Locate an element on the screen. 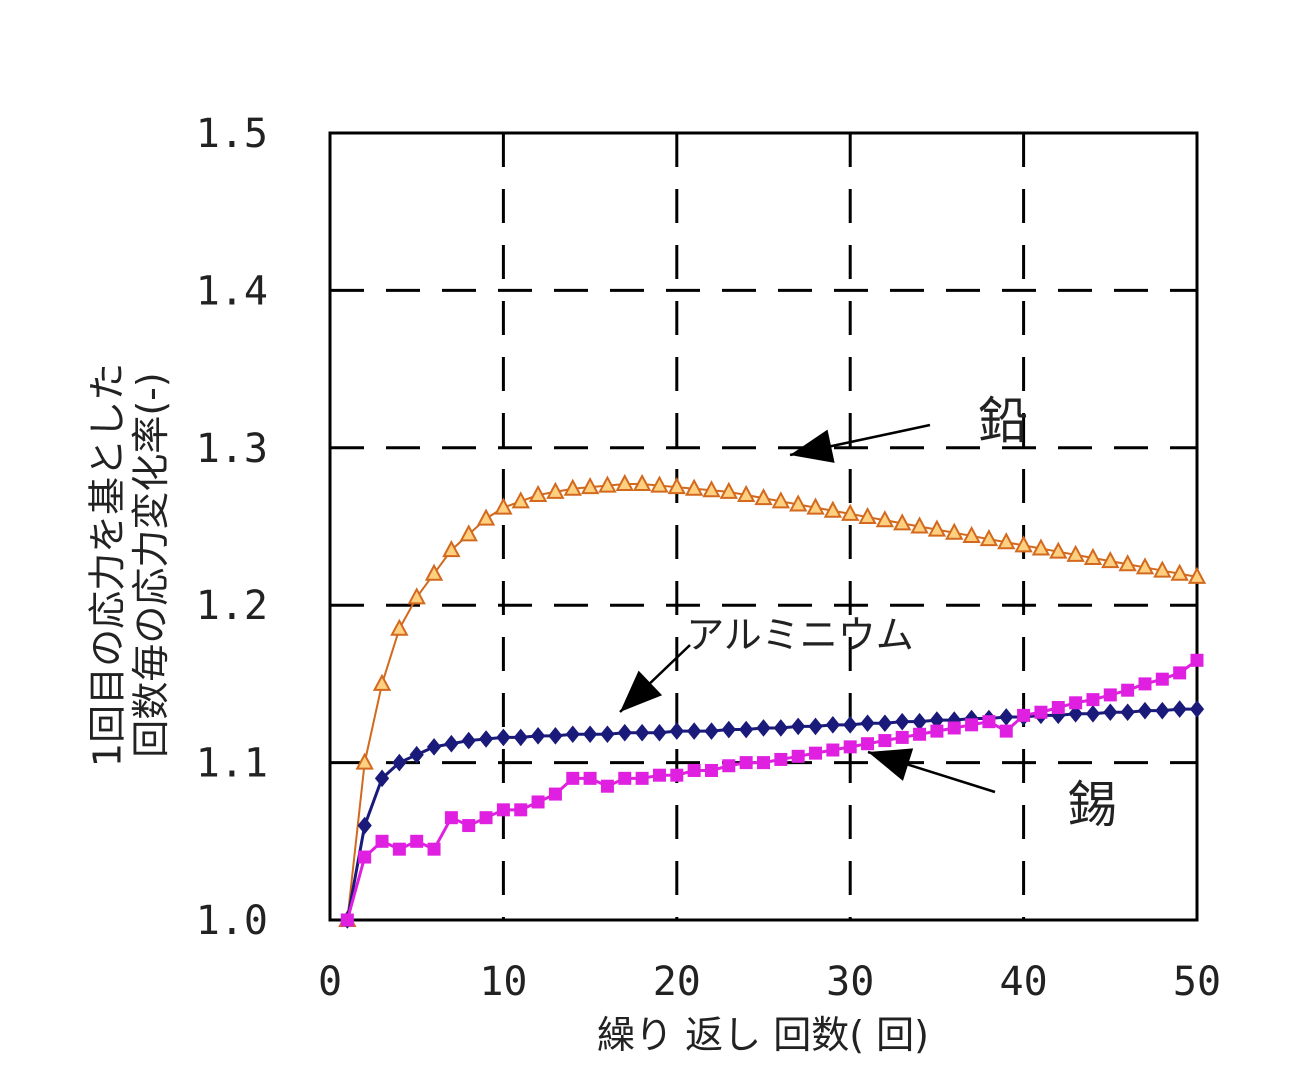  y-tick-label: 1.3 is located at coordinates (232, 449).